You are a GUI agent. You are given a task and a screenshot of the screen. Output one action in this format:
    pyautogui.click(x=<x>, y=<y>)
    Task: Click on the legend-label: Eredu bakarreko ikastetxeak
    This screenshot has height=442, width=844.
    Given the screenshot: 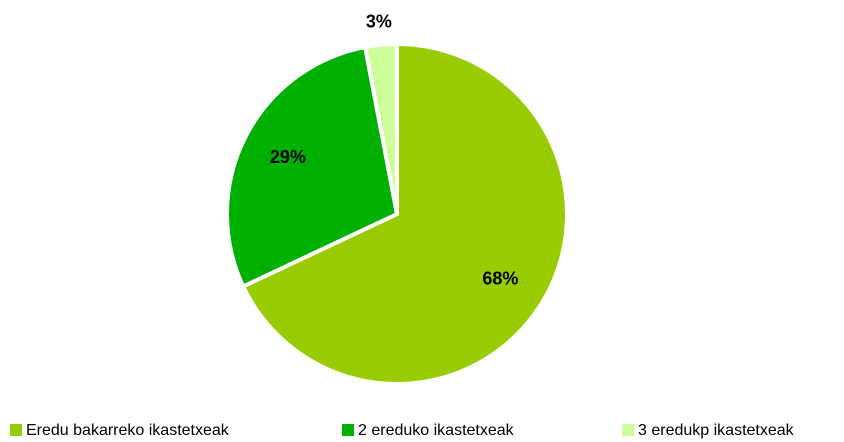 What is the action you would take?
    pyautogui.click(x=128, y=430)
    